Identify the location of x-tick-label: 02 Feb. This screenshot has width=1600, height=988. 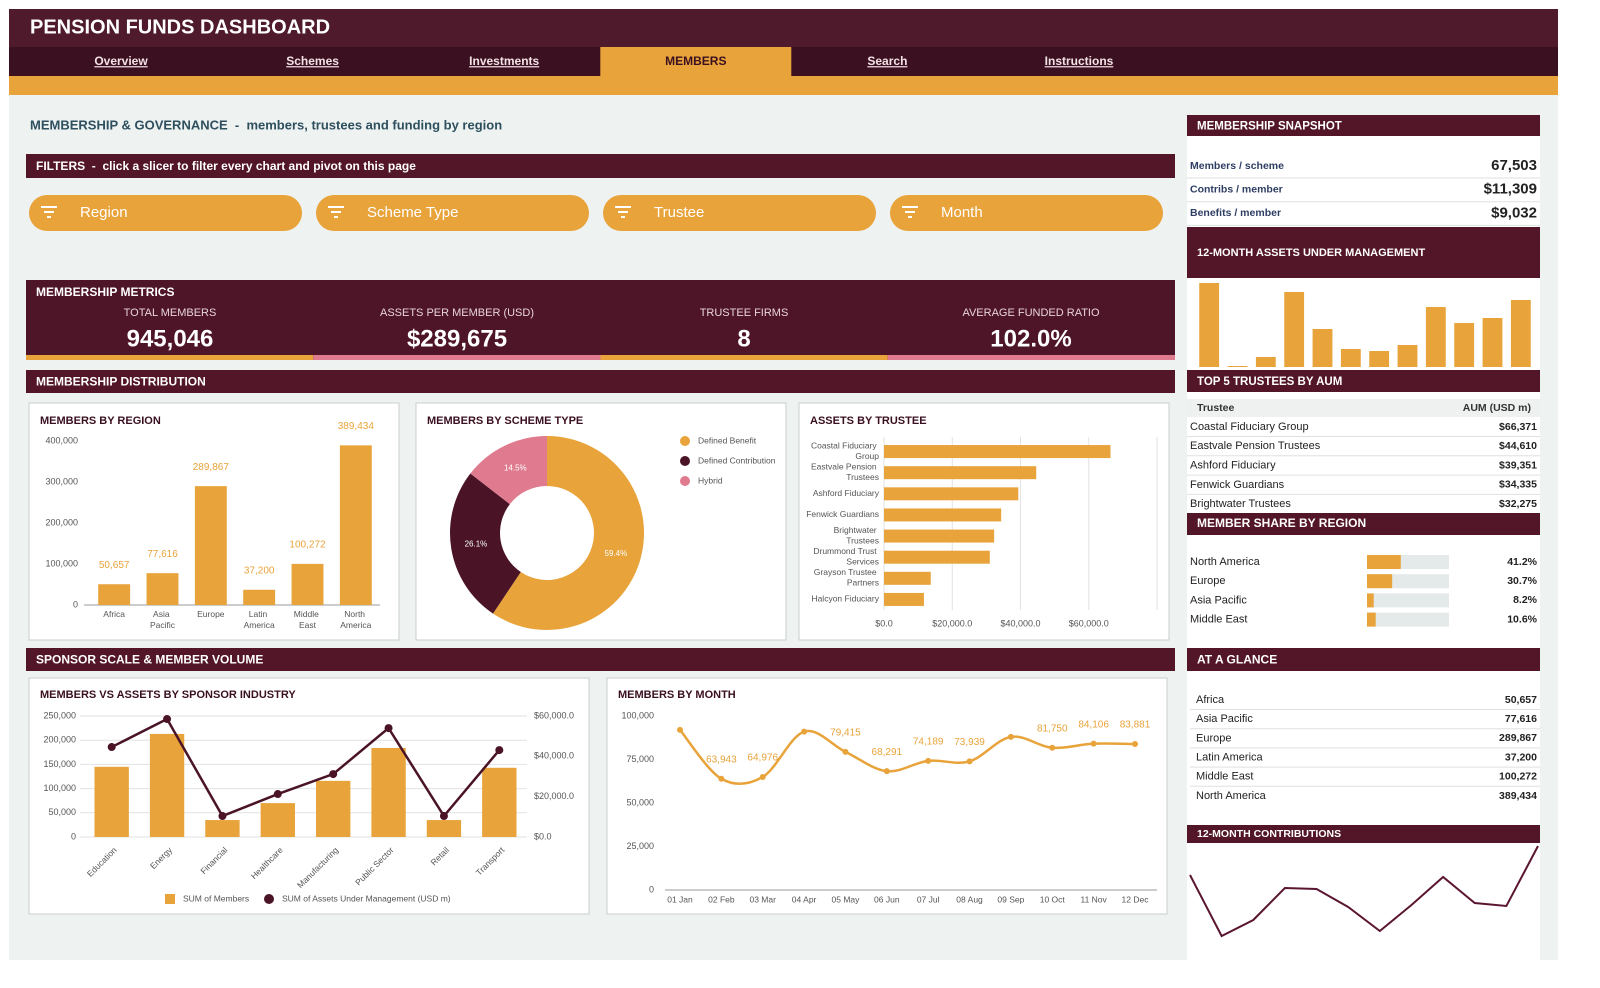
(721, 899).